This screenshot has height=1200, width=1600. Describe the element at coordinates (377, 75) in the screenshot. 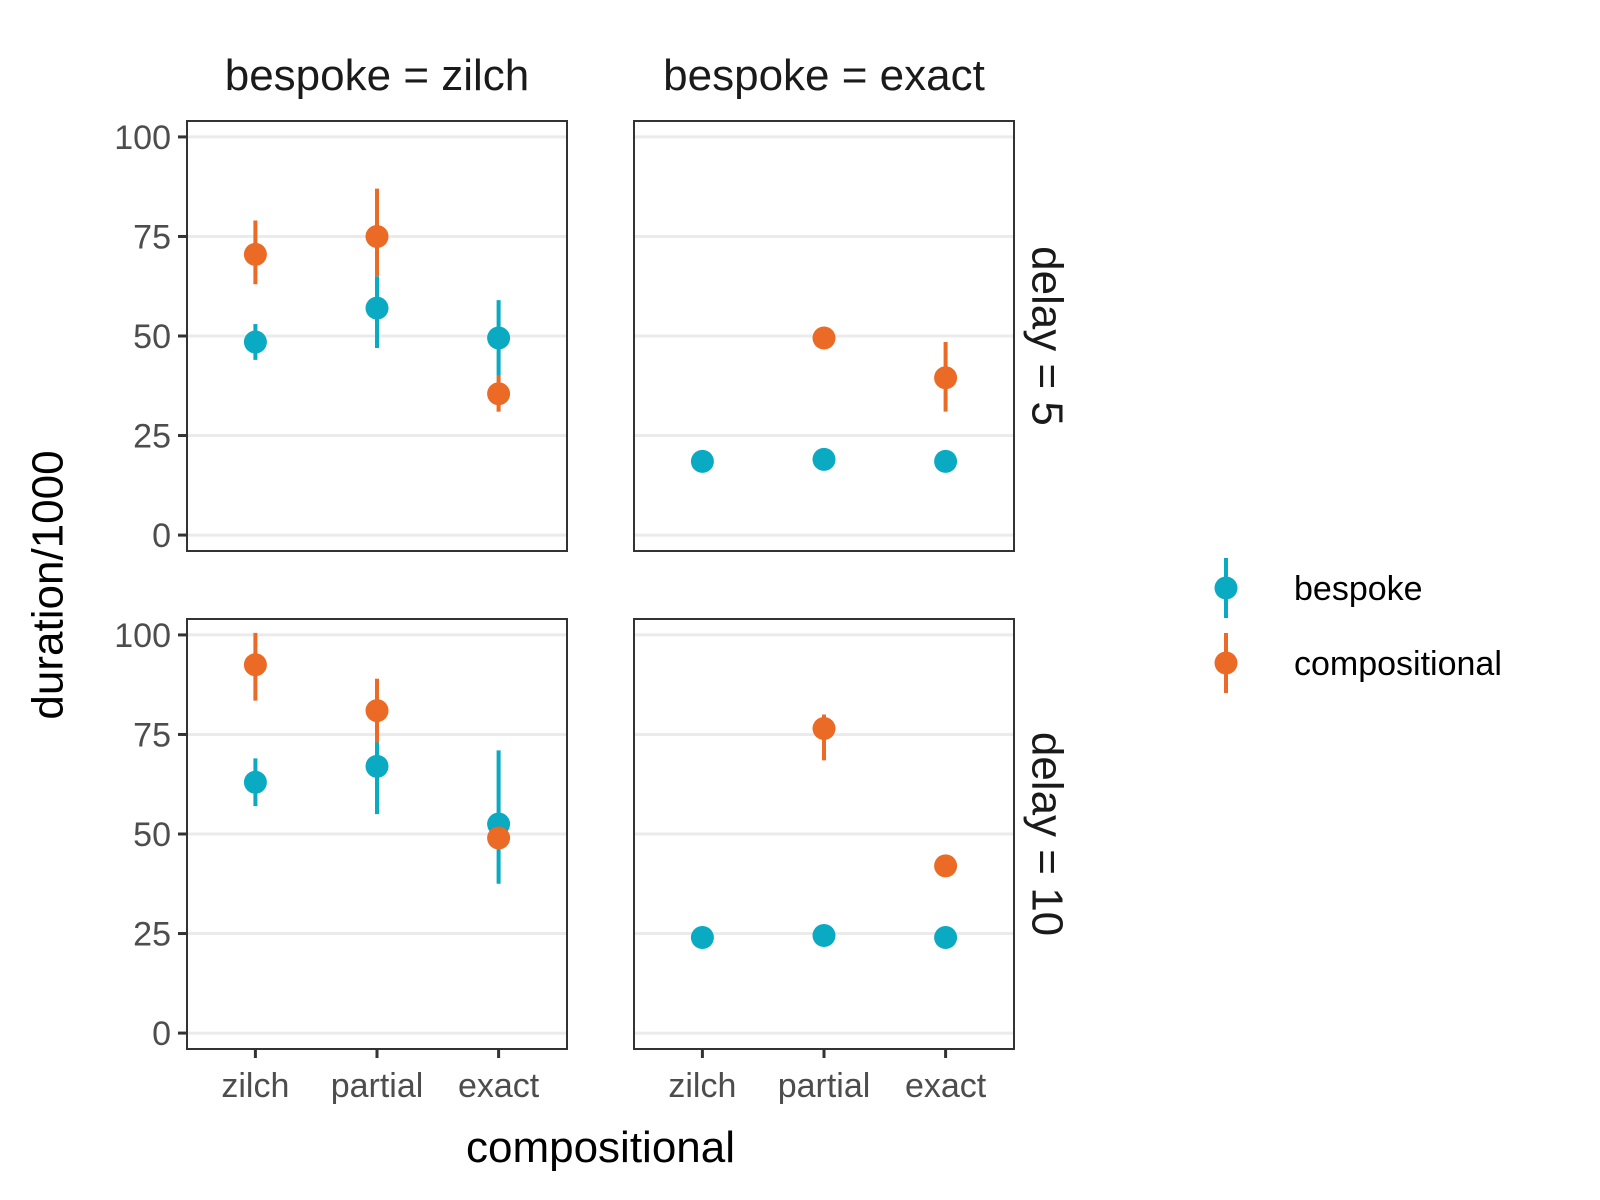

I see `facet-column-label: bespoke = zilch` at that location.